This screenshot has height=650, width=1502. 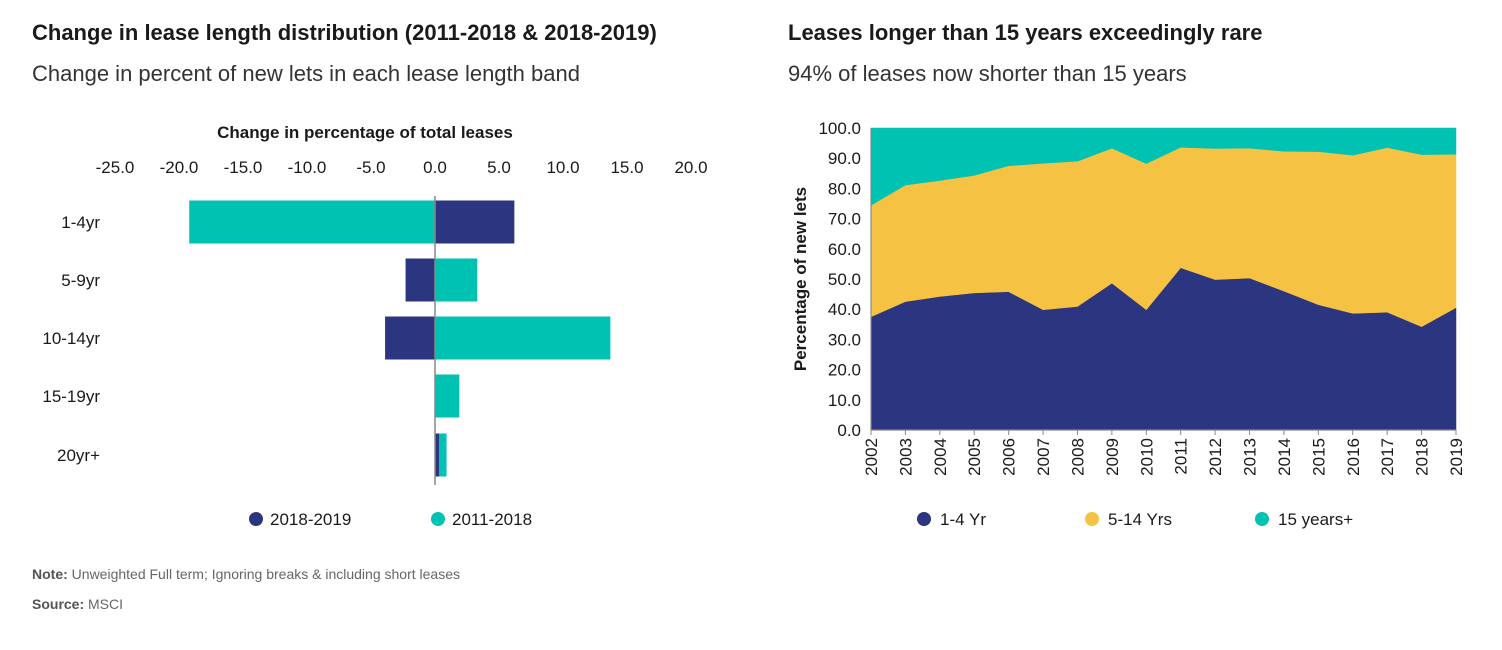 I want to click on right-chart-subtitle: 94% of leases now shorter than 15 years, so click(x=987, y=73).